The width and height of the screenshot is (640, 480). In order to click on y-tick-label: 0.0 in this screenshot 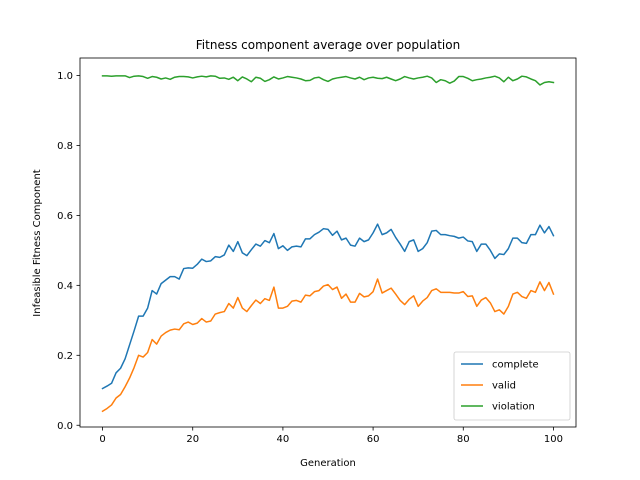, I will do `click(65, 426)`.